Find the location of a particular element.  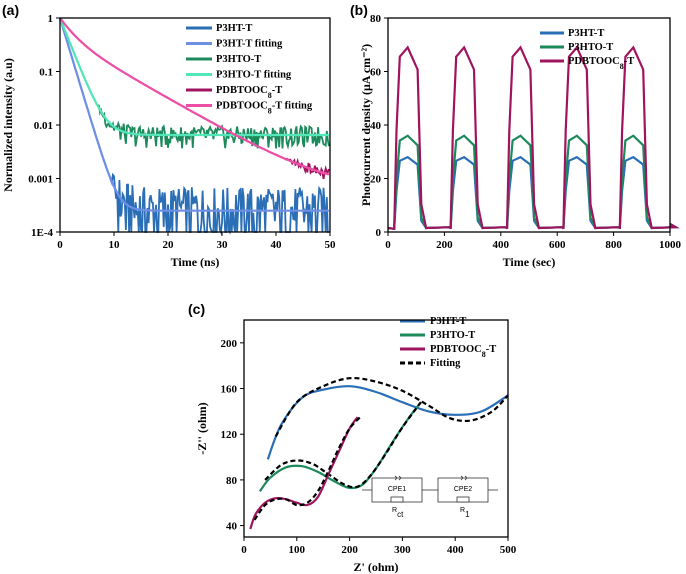

cpe2-label: CPE2 is located at coordinates (463, 489).